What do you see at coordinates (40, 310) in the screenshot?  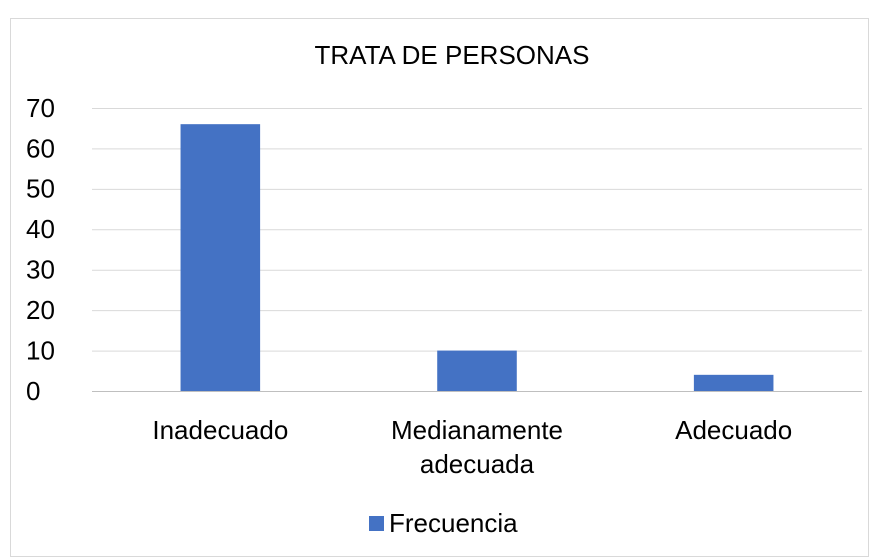 I see `y-tick-label: 20` at bounding box center [40, 310].